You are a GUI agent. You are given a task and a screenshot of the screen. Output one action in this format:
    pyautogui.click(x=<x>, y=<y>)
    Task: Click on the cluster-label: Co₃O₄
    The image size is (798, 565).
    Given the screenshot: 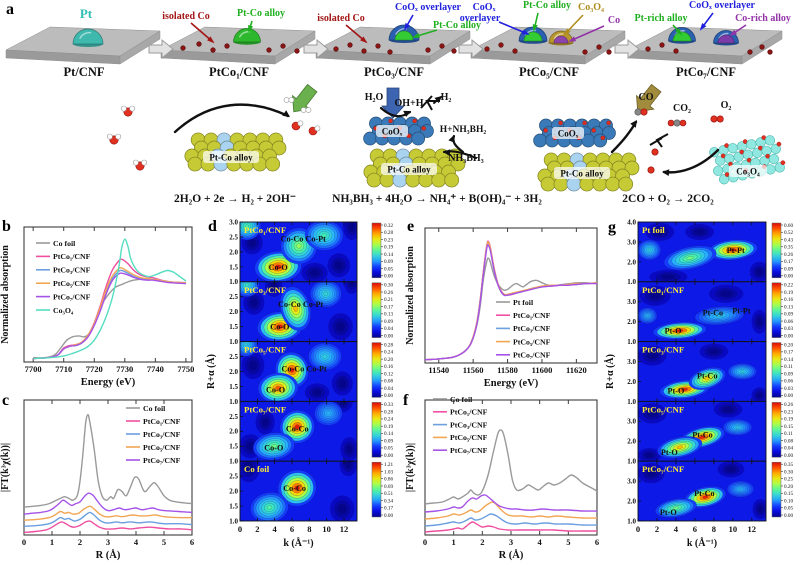 What is the action you would take?
    pyautogui.click(x=748, y=172)
    